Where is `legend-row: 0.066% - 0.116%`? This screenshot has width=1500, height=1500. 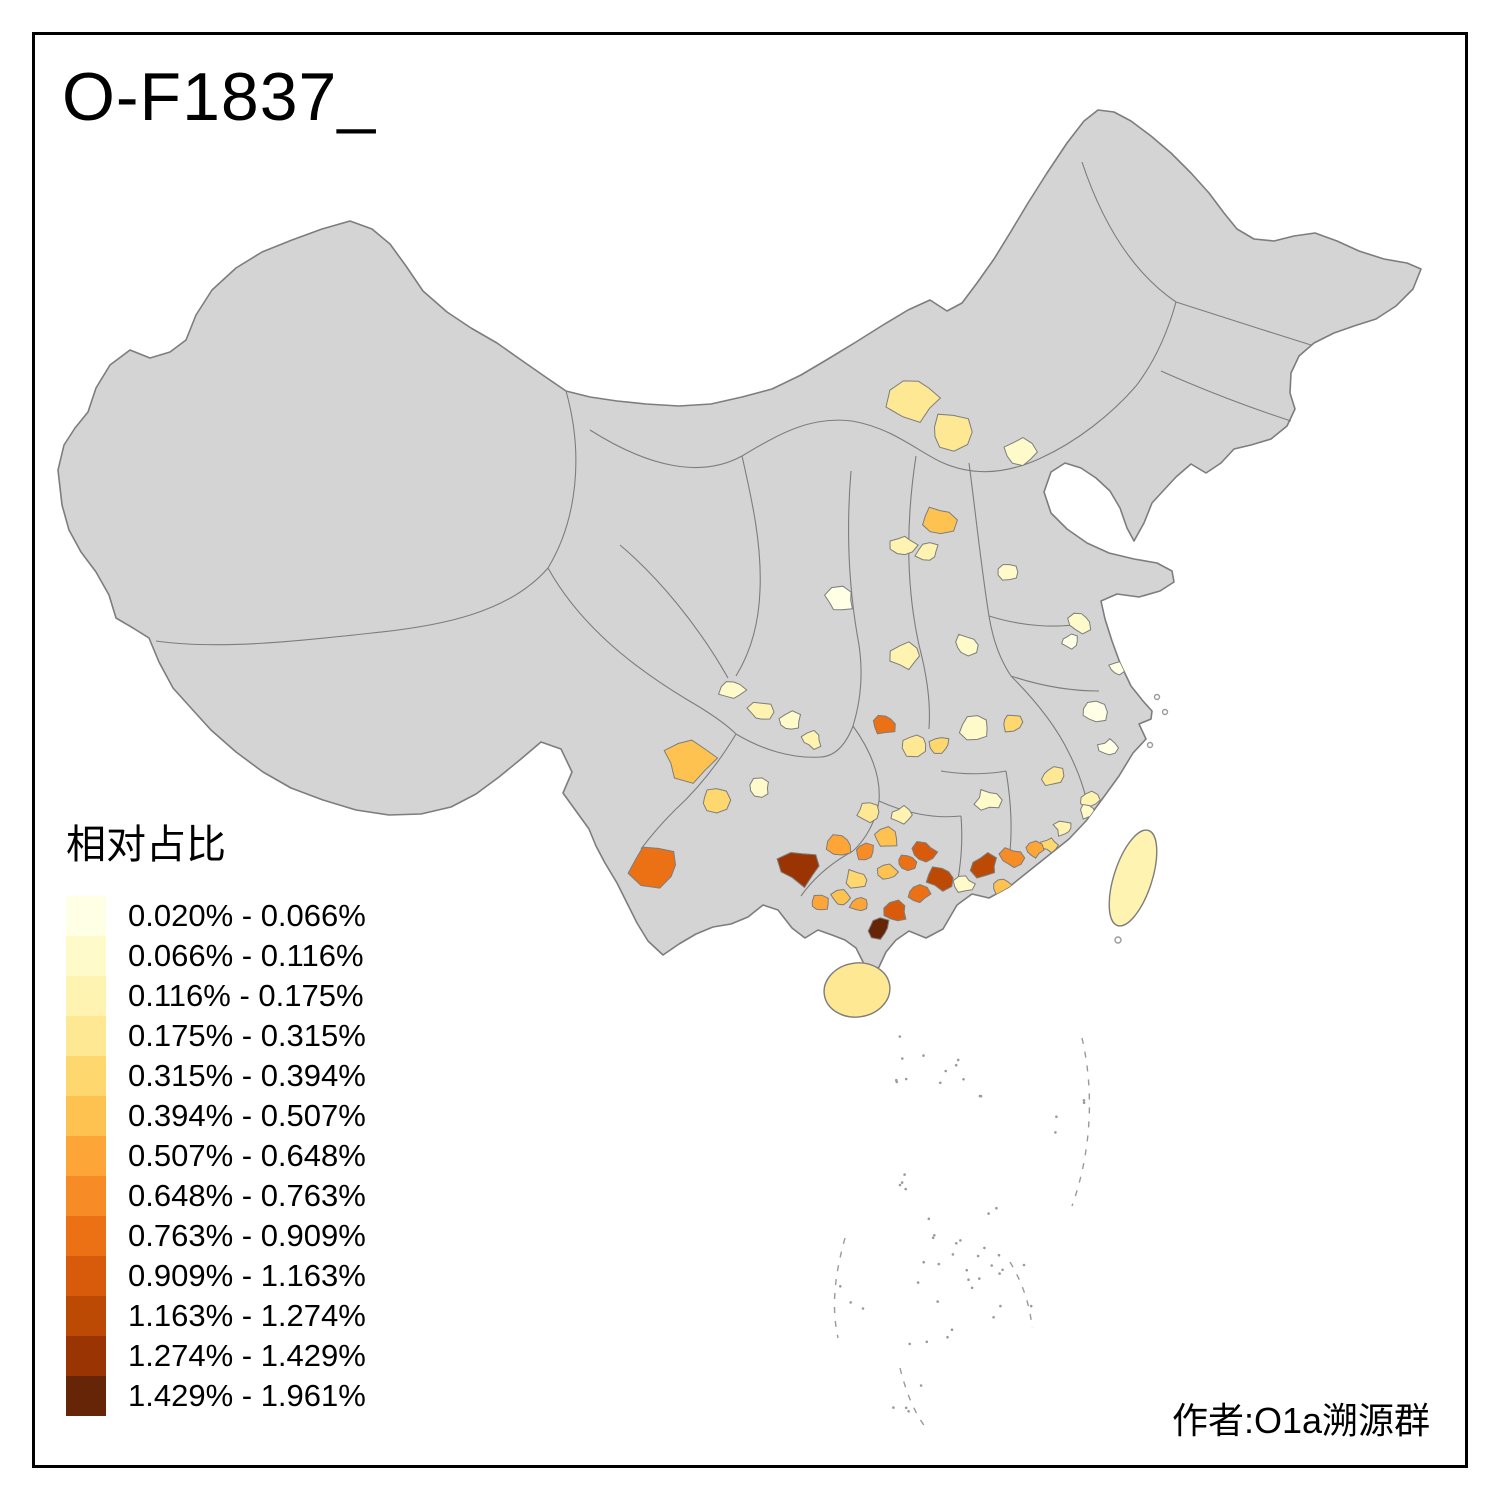
legend-row: 0.066% - 0.116% is located at coordinates (216, 956).